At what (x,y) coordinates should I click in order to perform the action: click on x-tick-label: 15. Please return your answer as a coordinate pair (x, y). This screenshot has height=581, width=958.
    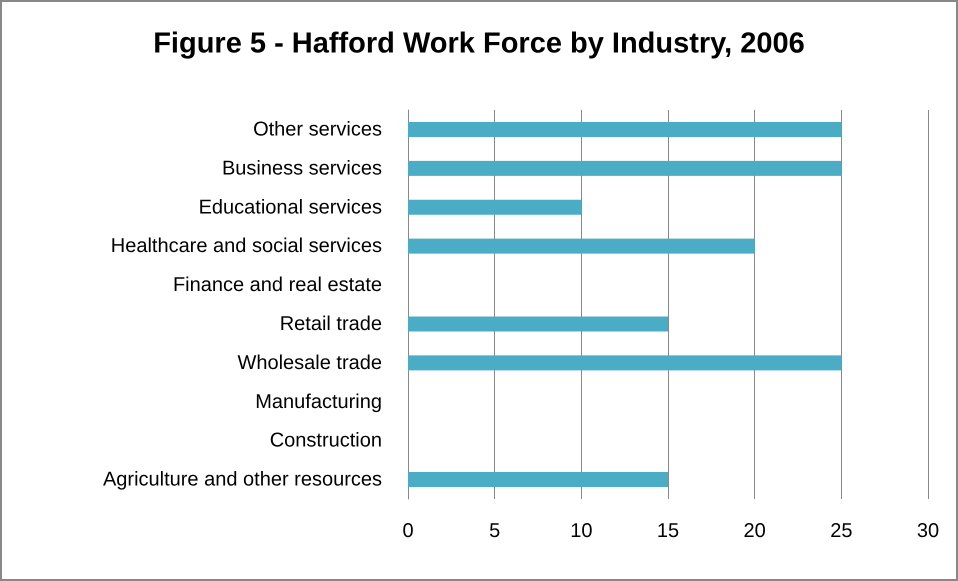
    Looking at the image, I should click on (668, 531).